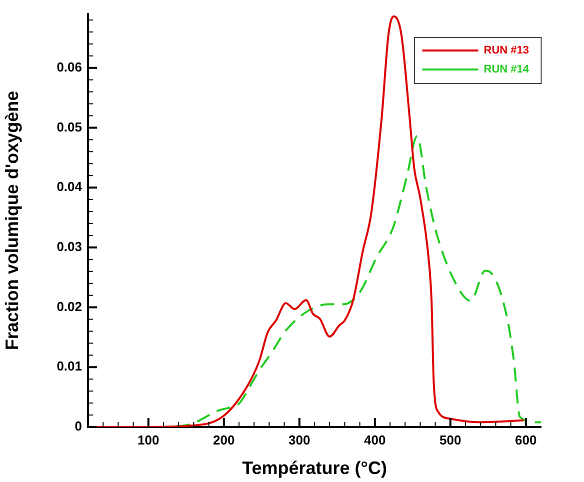  I want to click on x-tick-label: 500, so click(451, 440).